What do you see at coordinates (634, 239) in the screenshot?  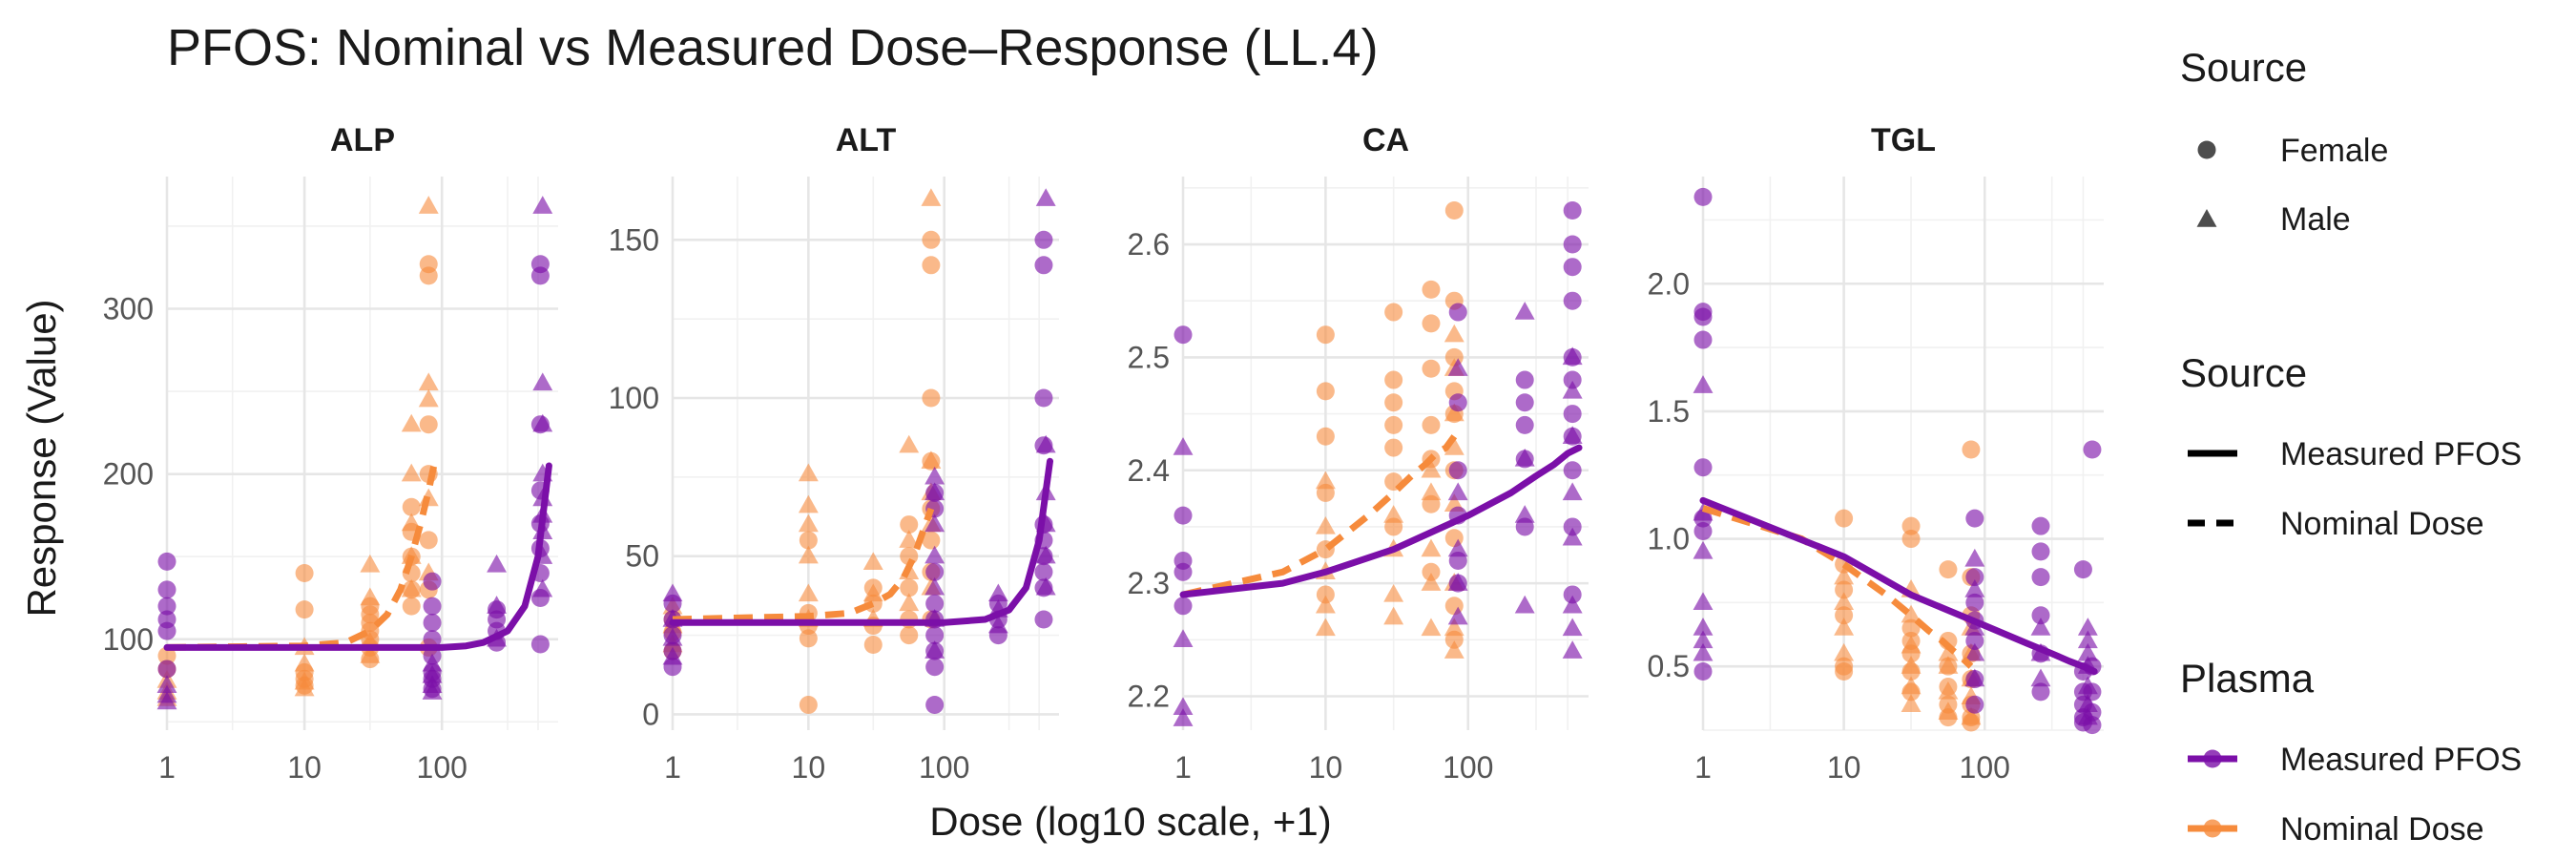 I see `y-tick-label: 150` at bounding box center [634, 239].